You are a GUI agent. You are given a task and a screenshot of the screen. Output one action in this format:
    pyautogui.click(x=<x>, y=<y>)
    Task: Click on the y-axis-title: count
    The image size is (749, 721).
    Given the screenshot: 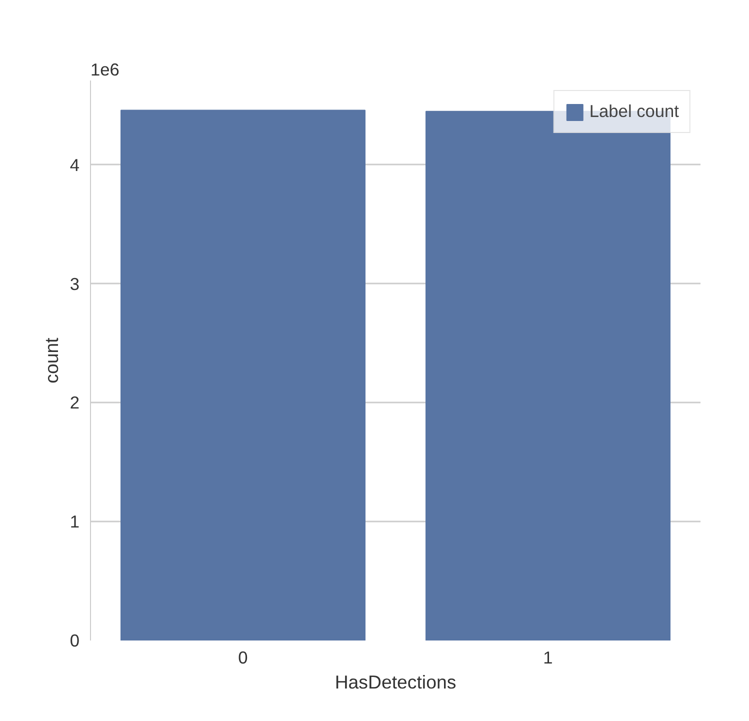 What is the action you would take?
    pyautogui.click(x=51, y=360)
    